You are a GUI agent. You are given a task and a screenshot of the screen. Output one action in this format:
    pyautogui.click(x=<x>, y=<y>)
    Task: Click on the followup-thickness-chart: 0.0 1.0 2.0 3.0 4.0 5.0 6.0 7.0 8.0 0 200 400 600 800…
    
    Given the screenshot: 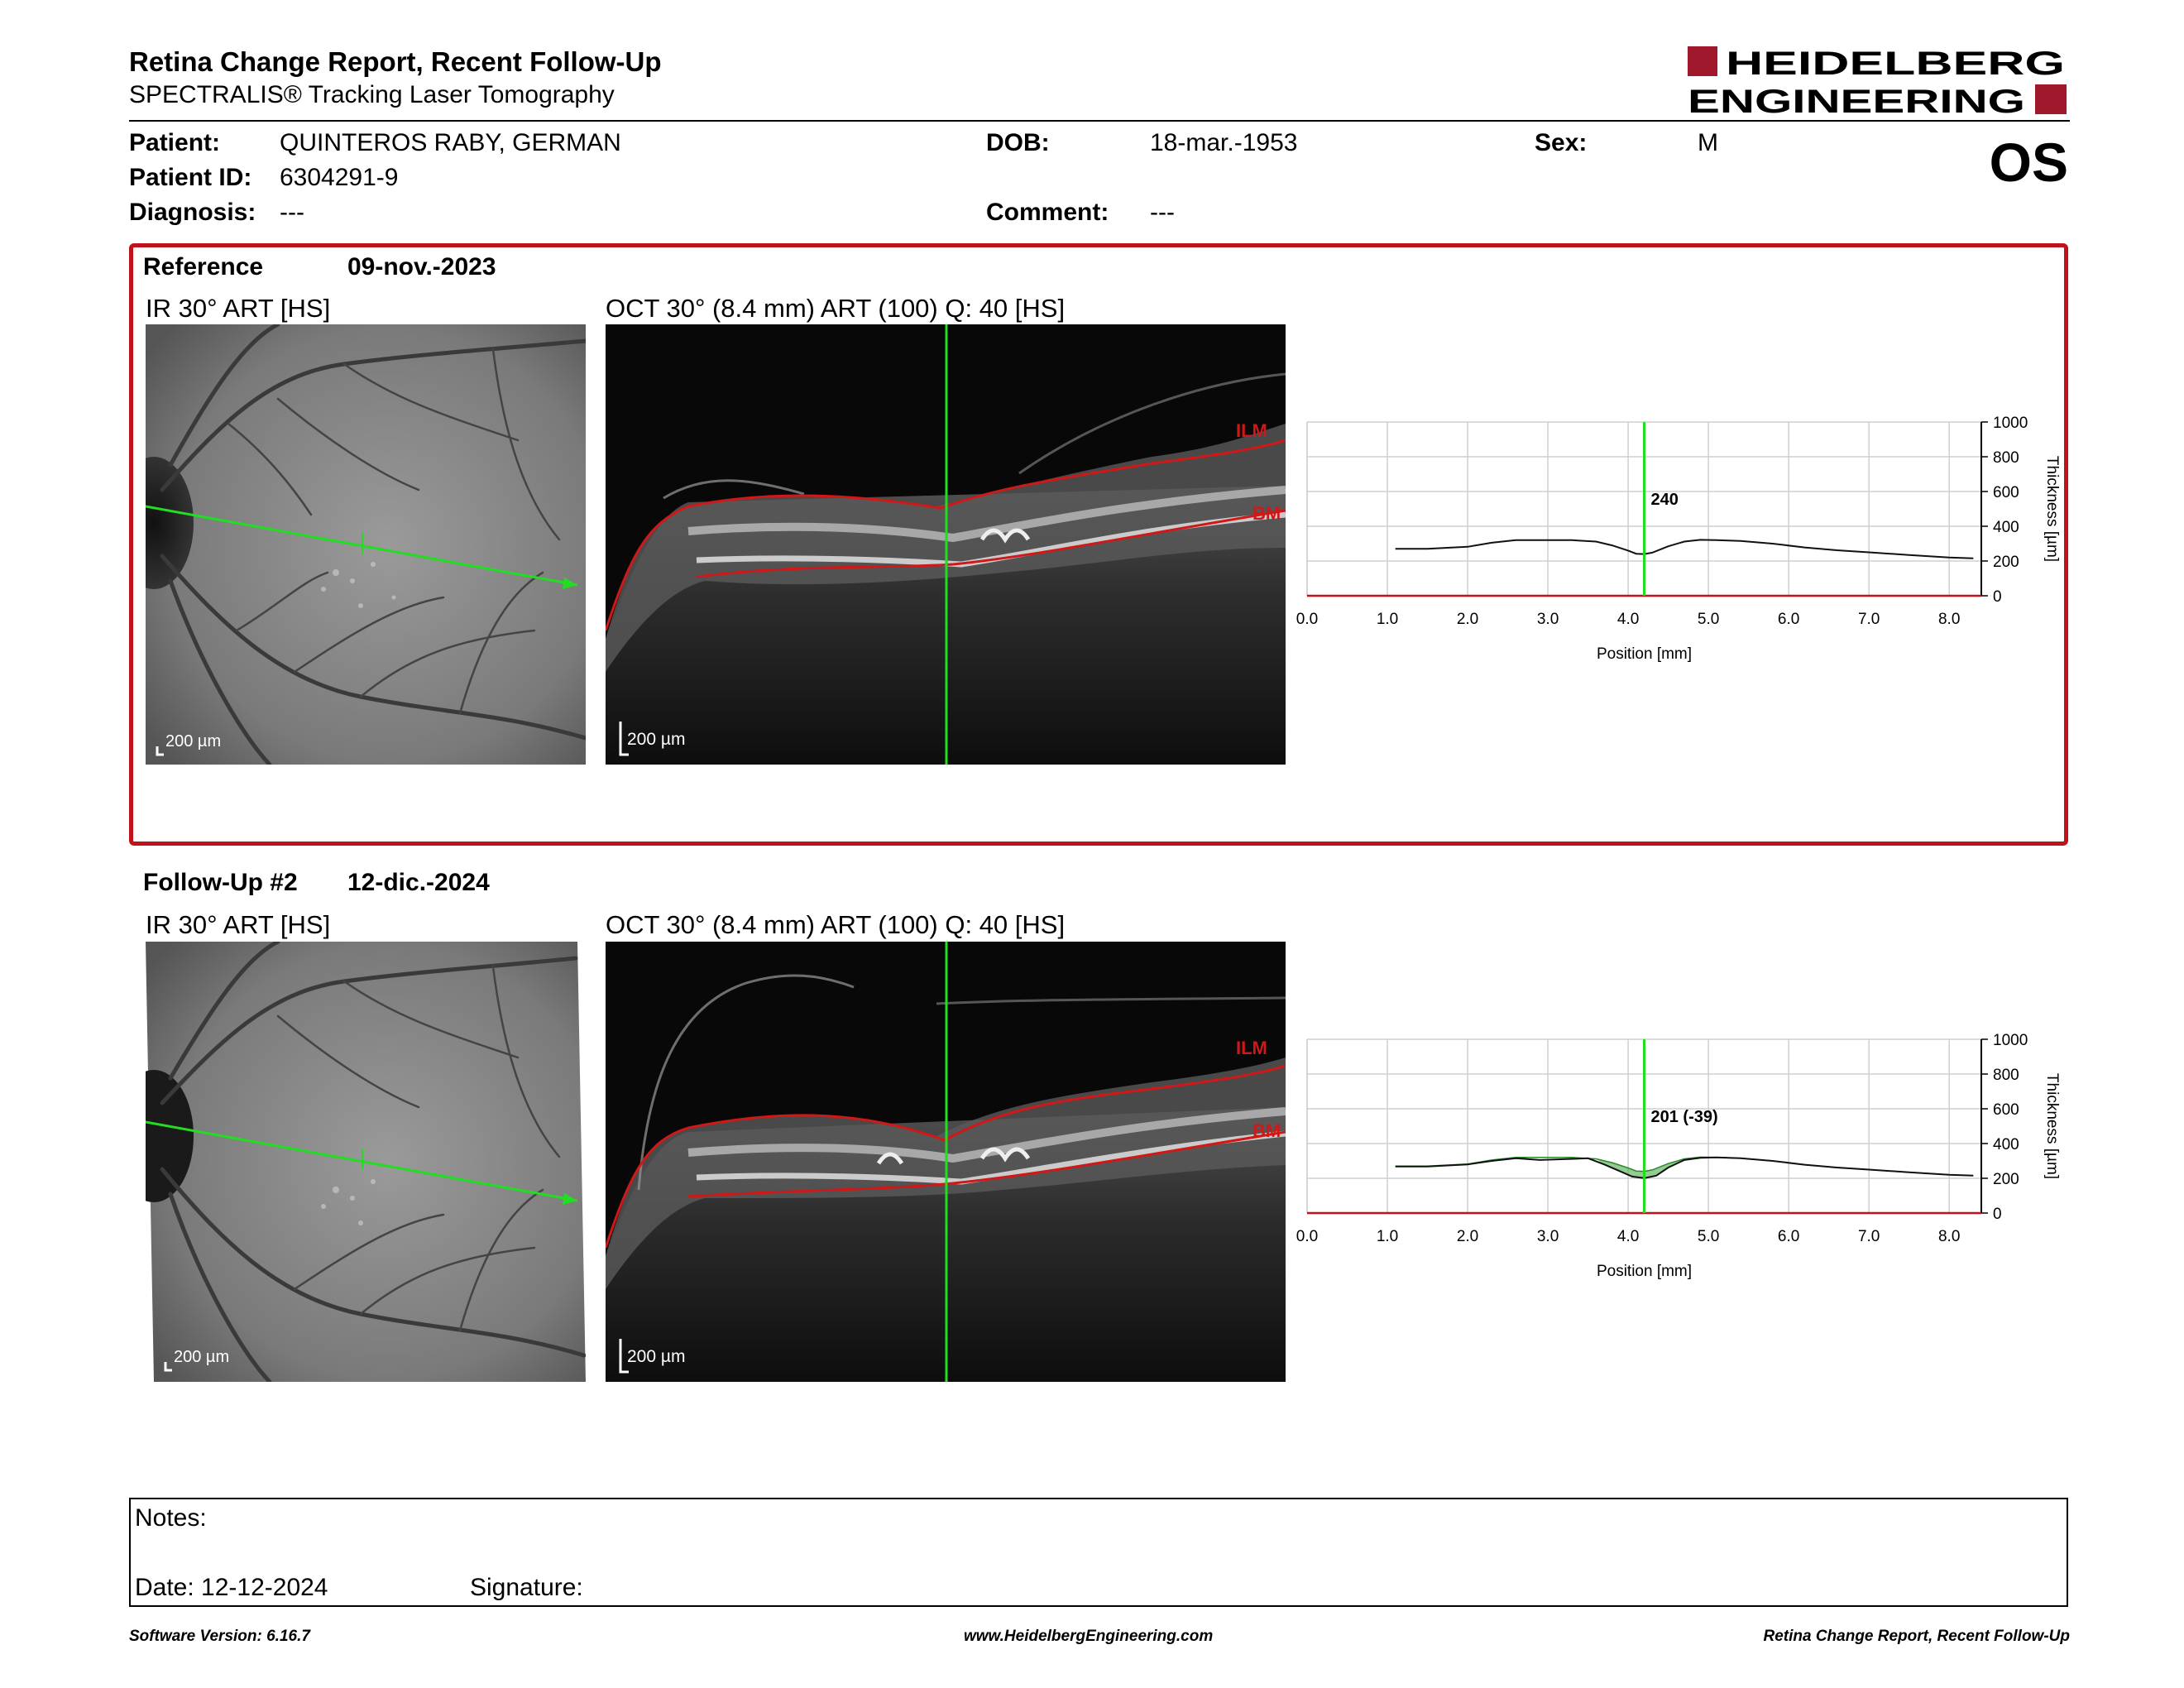 What is the action you would take?
    pyautogui.click(x=1688, y=1163)
    